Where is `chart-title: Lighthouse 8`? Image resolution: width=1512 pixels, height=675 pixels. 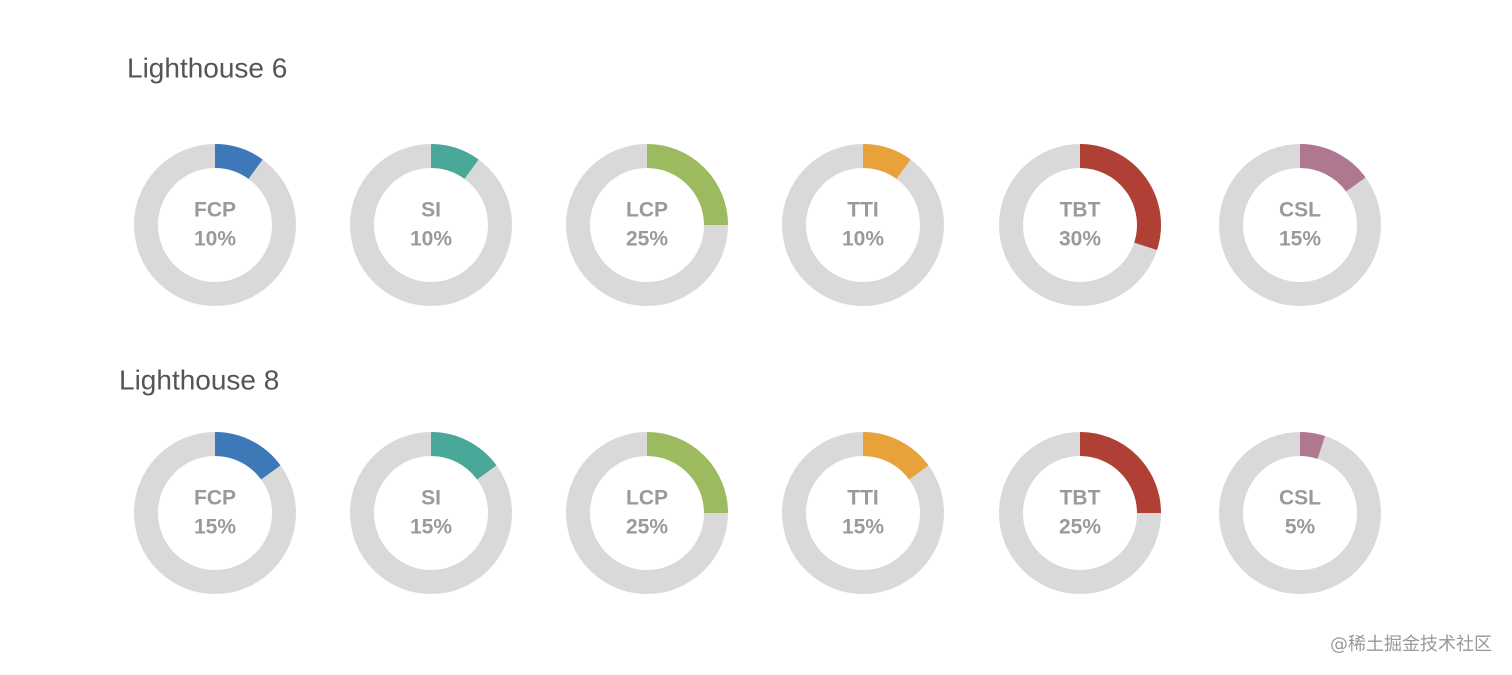 chart-title: Lighthouse 8 is located at coordinates (199, 379).